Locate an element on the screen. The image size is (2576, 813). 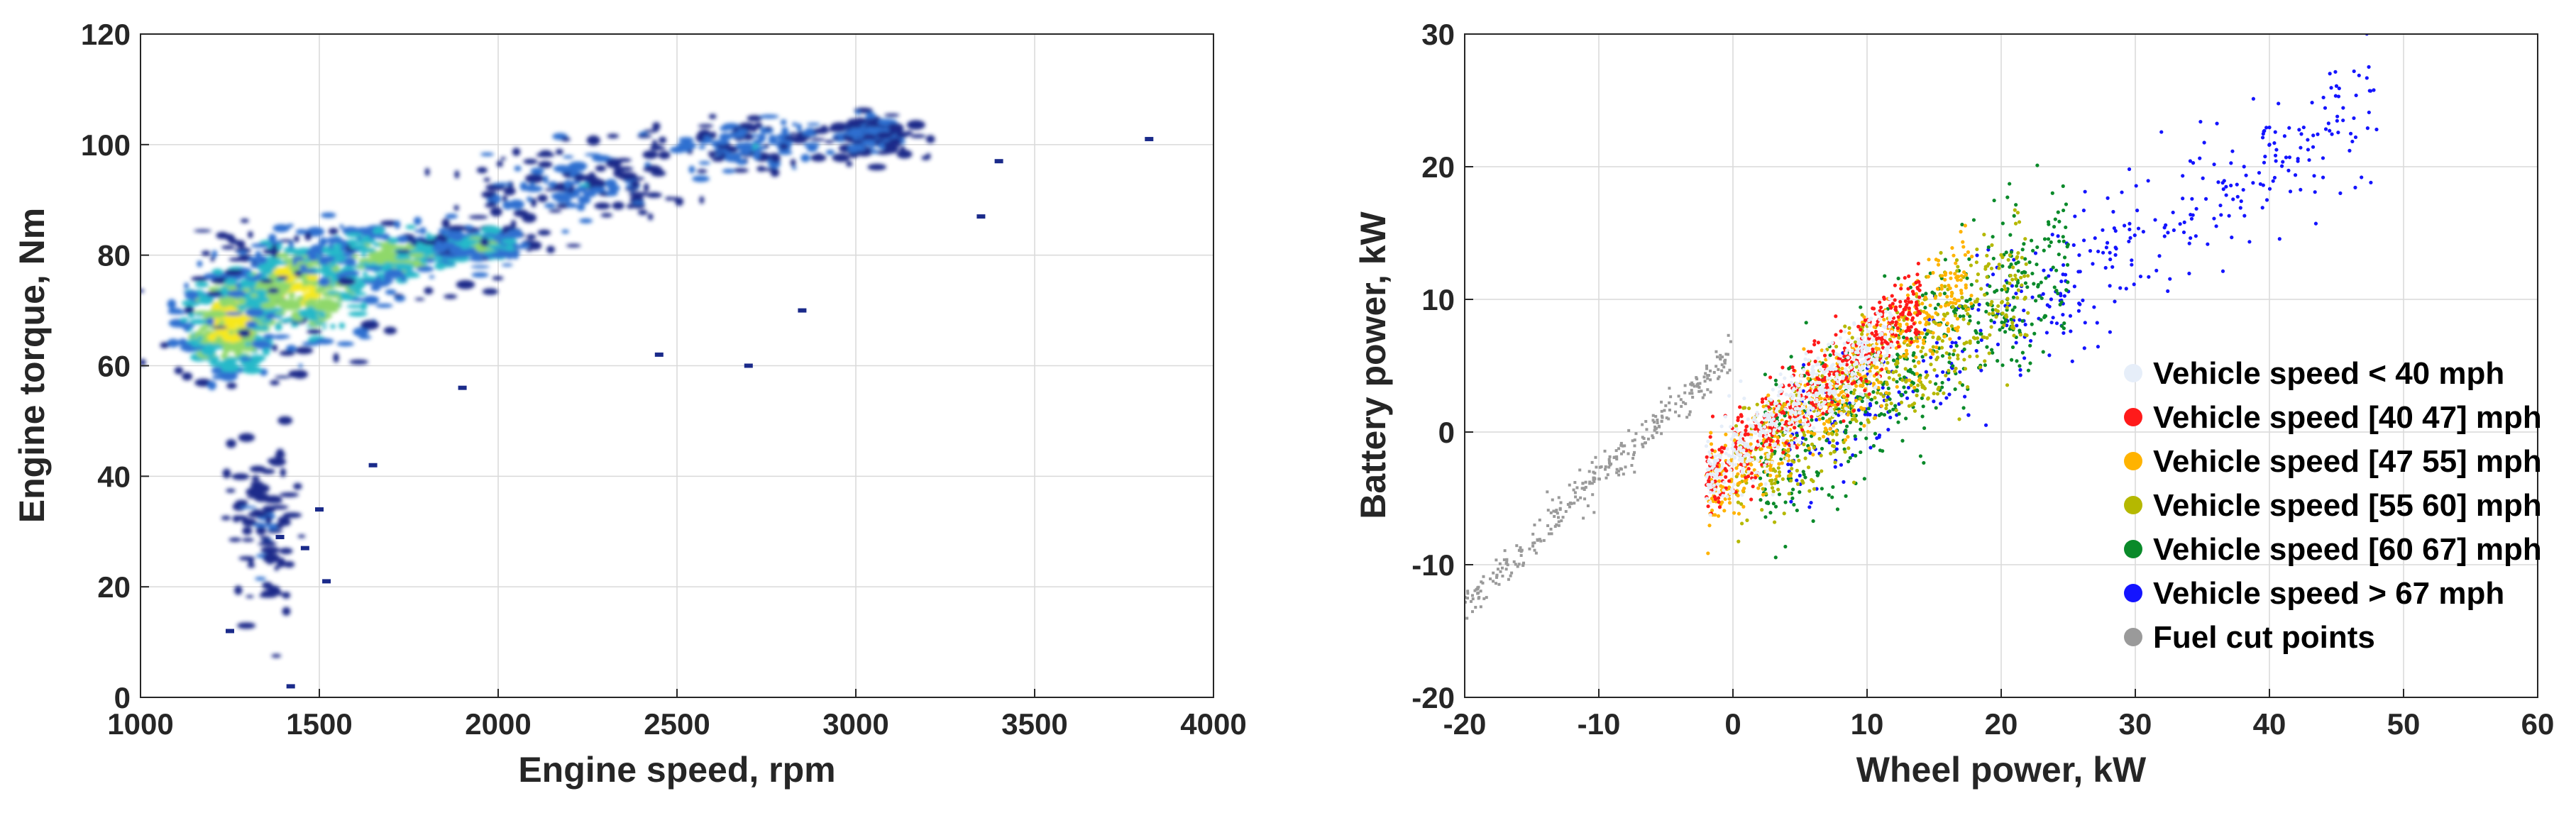
right-x-tick-label: 60 is located at coordinates (2538, 724).